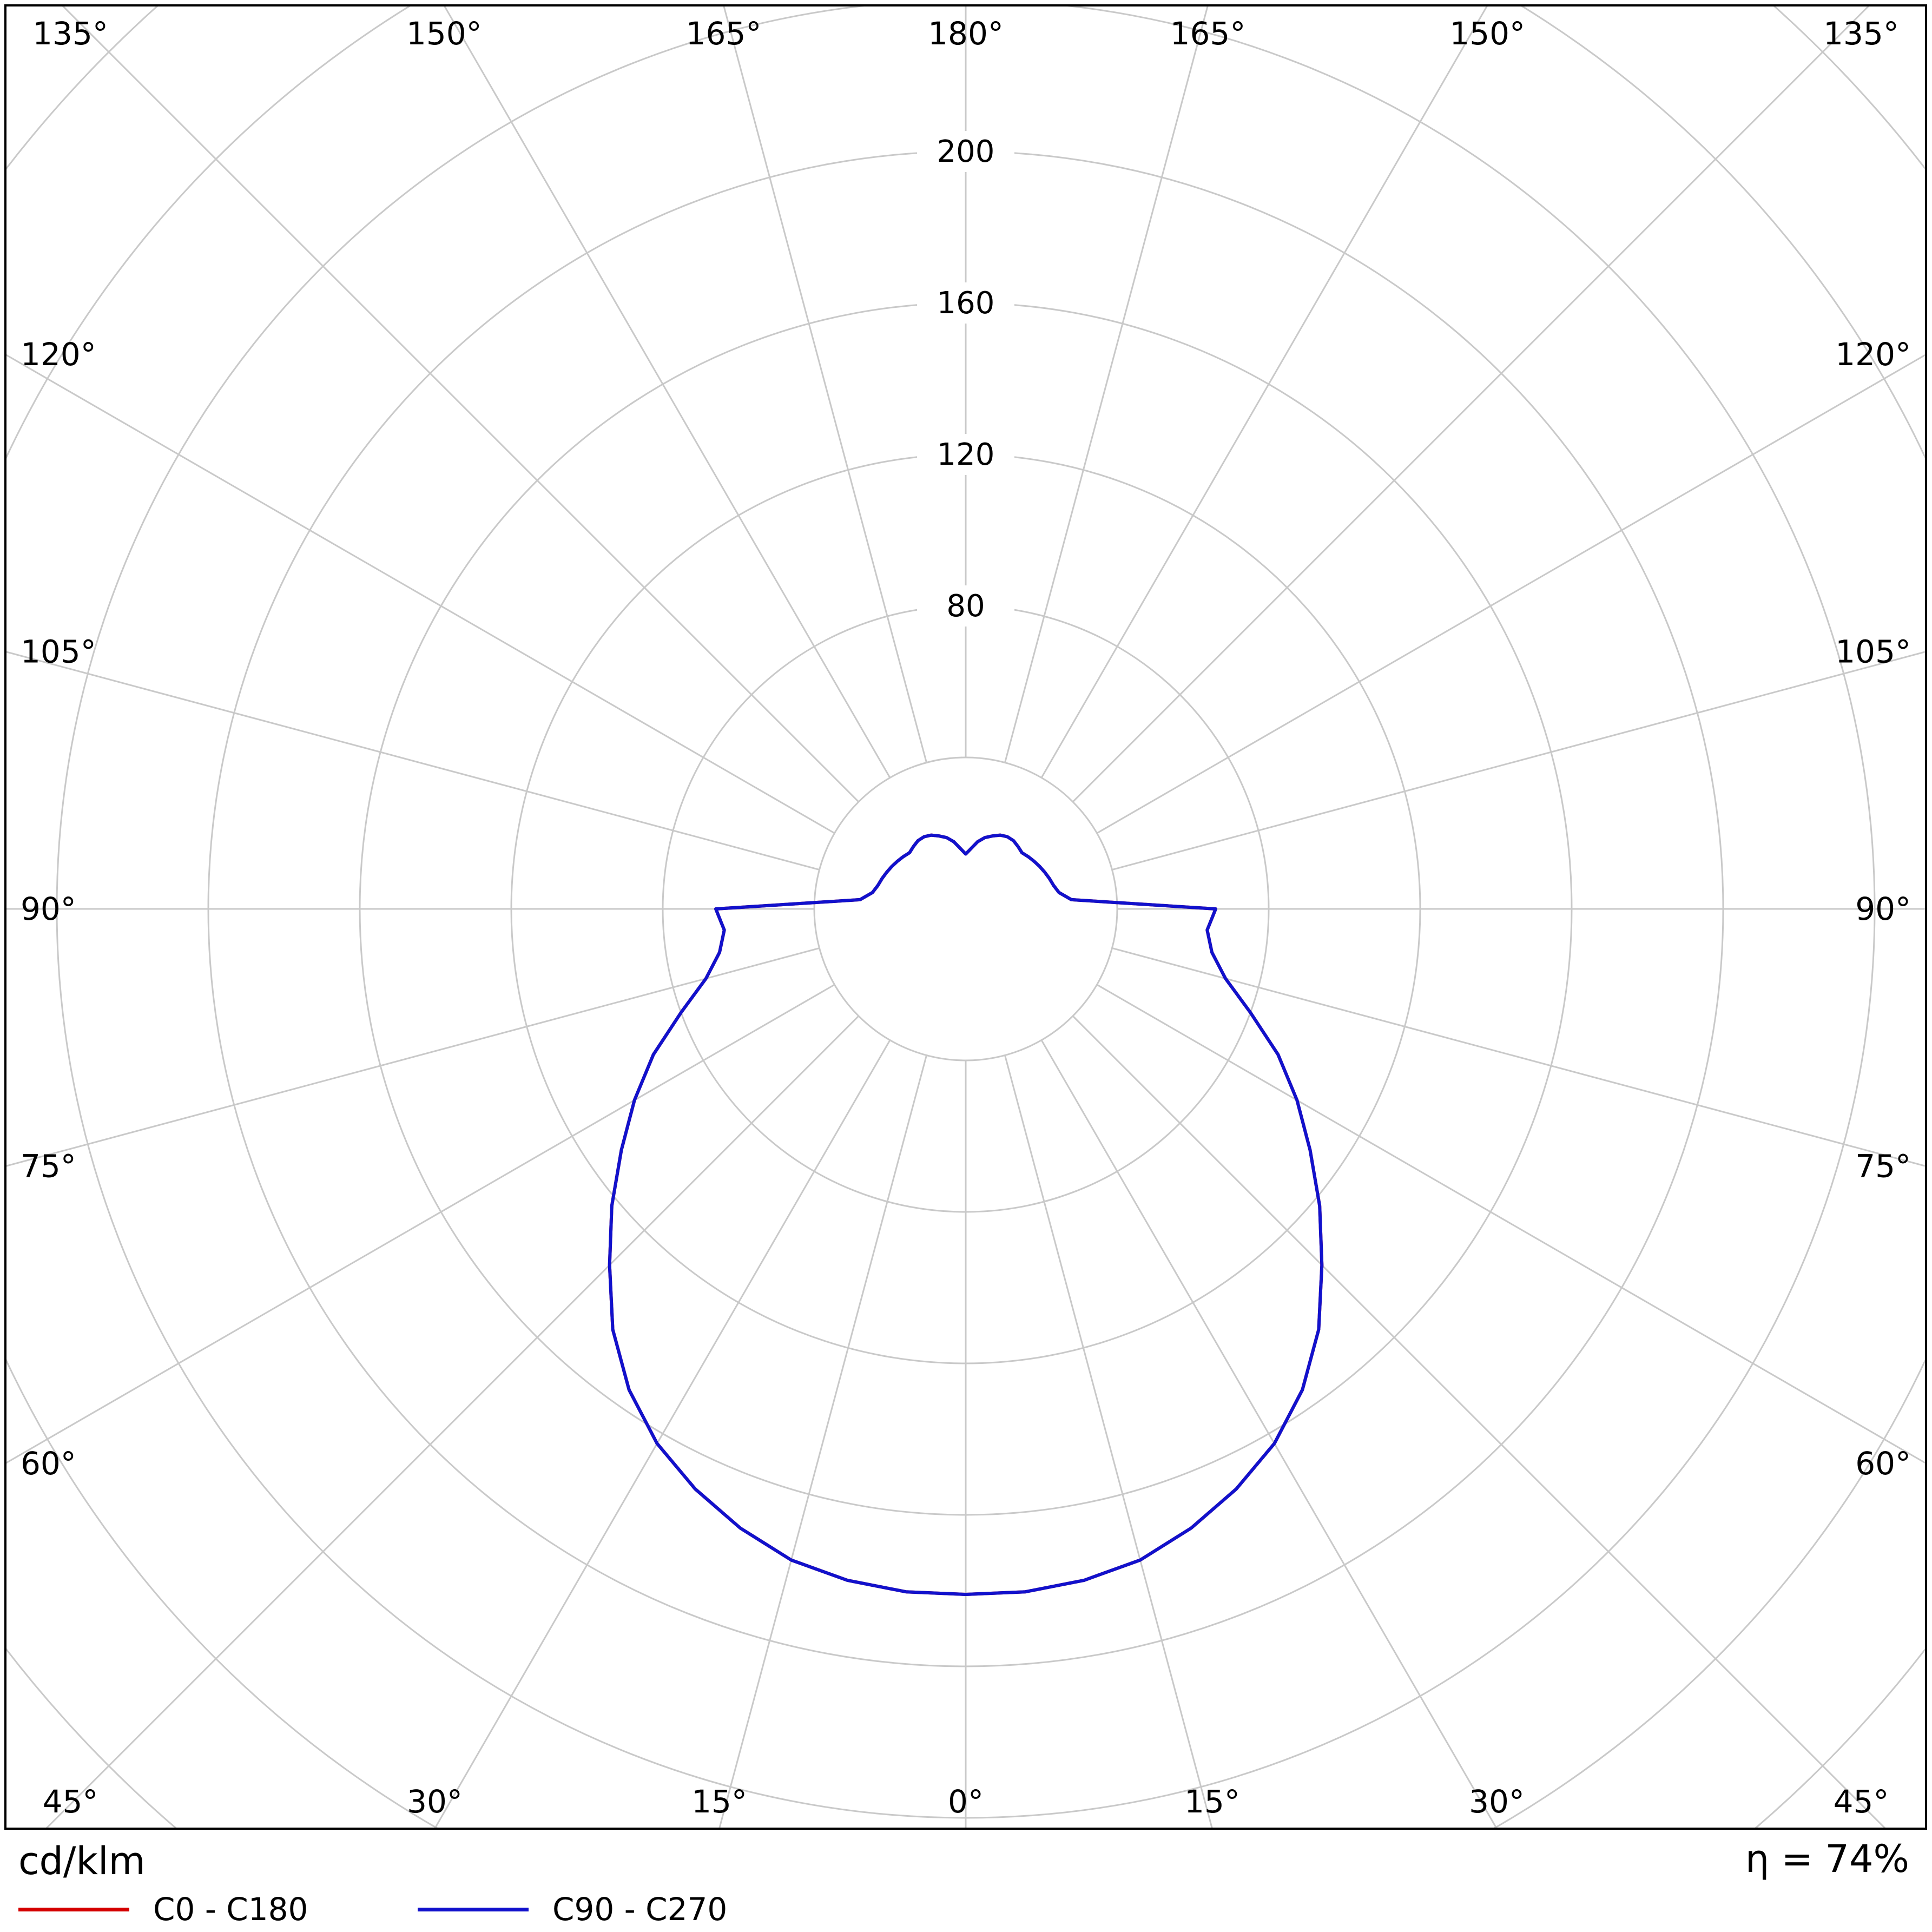  I want to click on c90-c270-curve, so click(966, 1214).